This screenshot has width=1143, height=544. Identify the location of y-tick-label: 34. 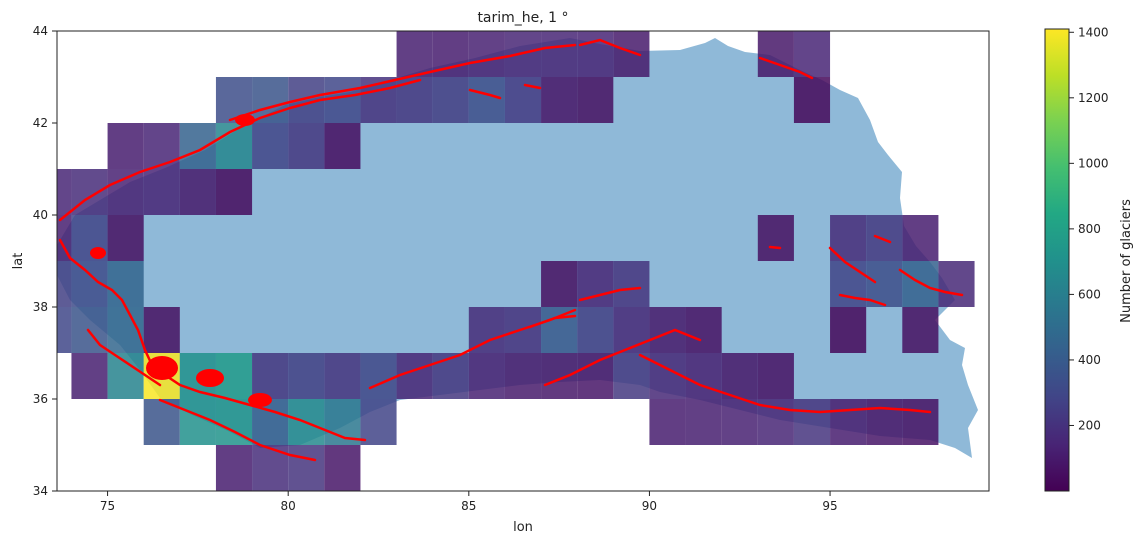
(40, 491).